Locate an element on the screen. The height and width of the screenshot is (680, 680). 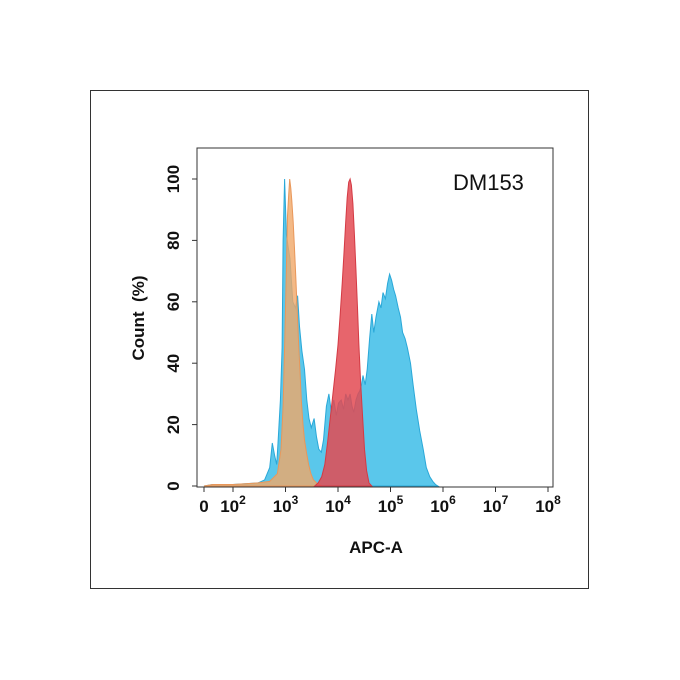
x-tick-label: 10⁵ is located at coordinates (391, 504).